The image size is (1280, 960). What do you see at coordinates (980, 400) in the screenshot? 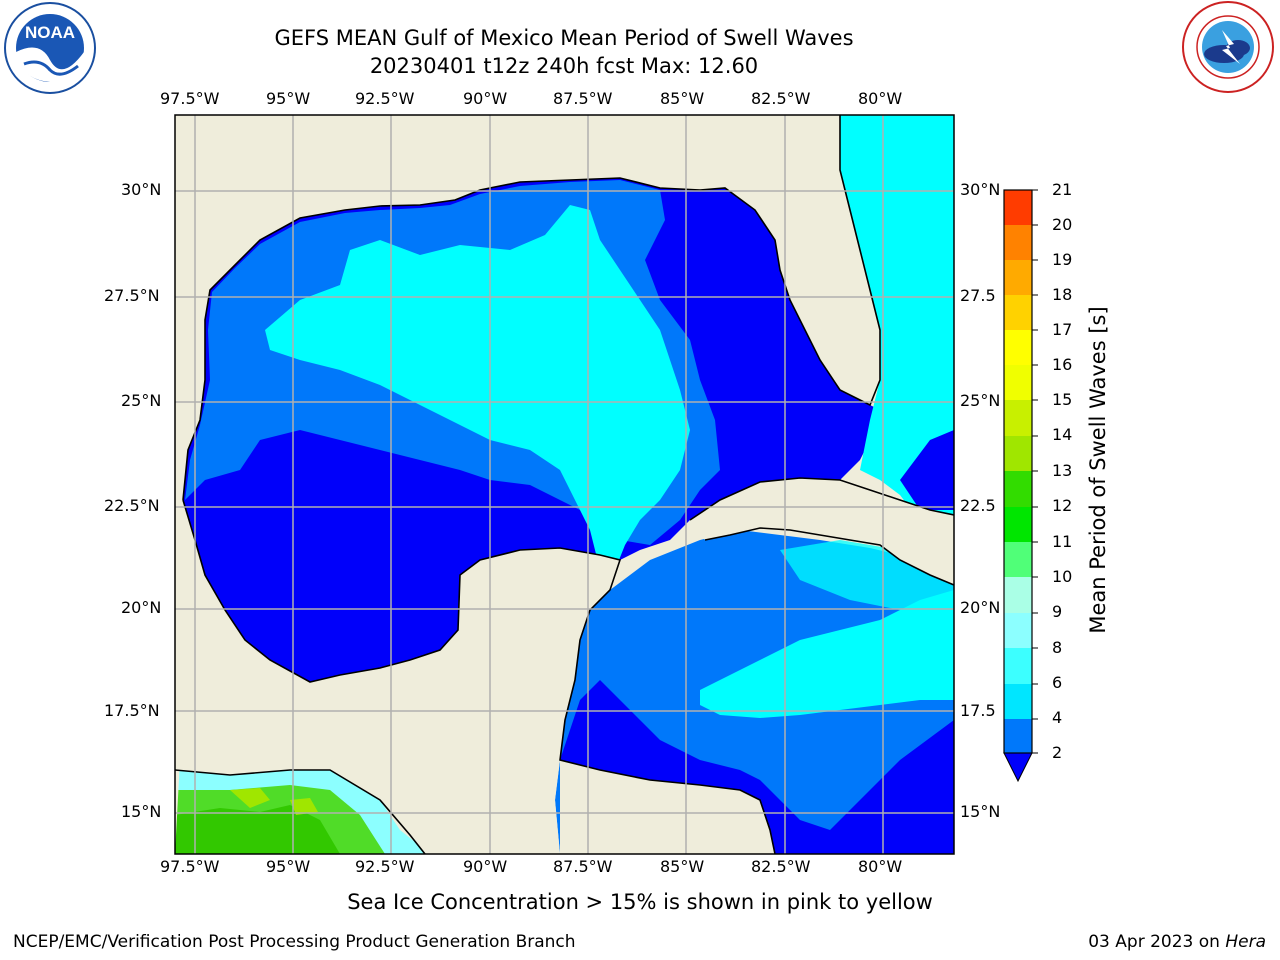
I see `lat-label-right: 25°N` at bounding box center [980, 400].